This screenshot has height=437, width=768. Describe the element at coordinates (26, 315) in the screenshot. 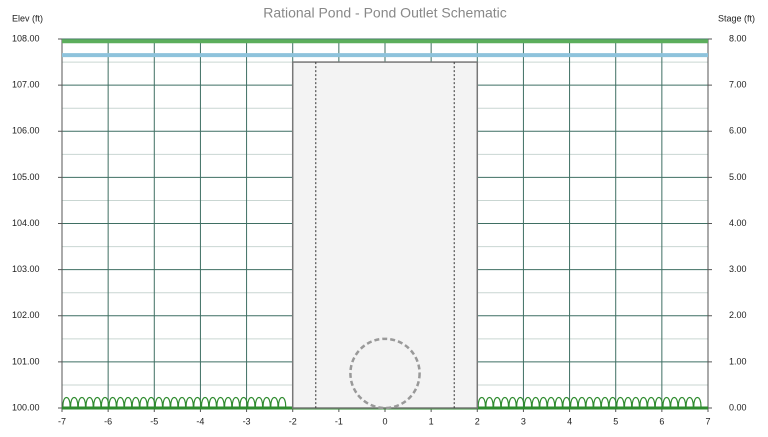

I see `y-tick-label: 102.00` at that location.